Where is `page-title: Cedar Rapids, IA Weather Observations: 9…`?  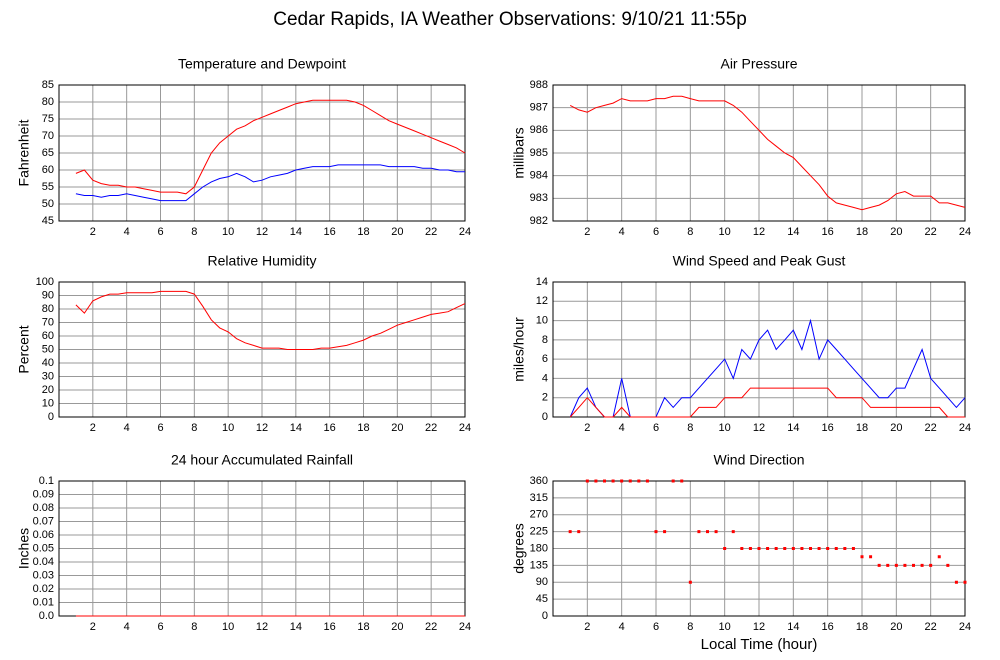
page-title: Cedar Rapids, IA Weather Observations: 9… is located at coordinates (510, 19).